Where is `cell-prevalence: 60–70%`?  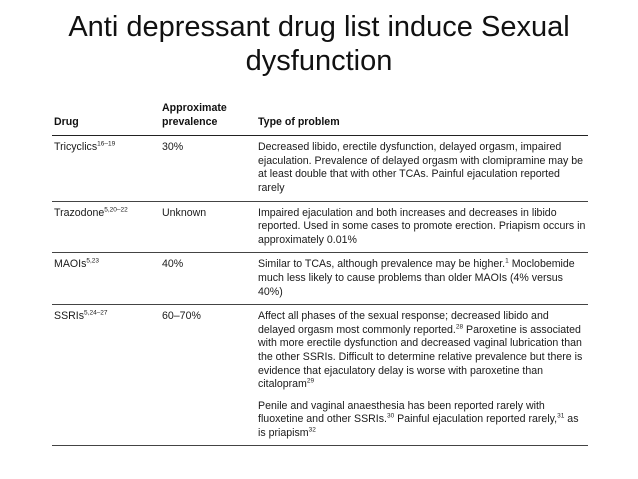 cell-prevalence: 60–70% is located at coordinates (181, 316).